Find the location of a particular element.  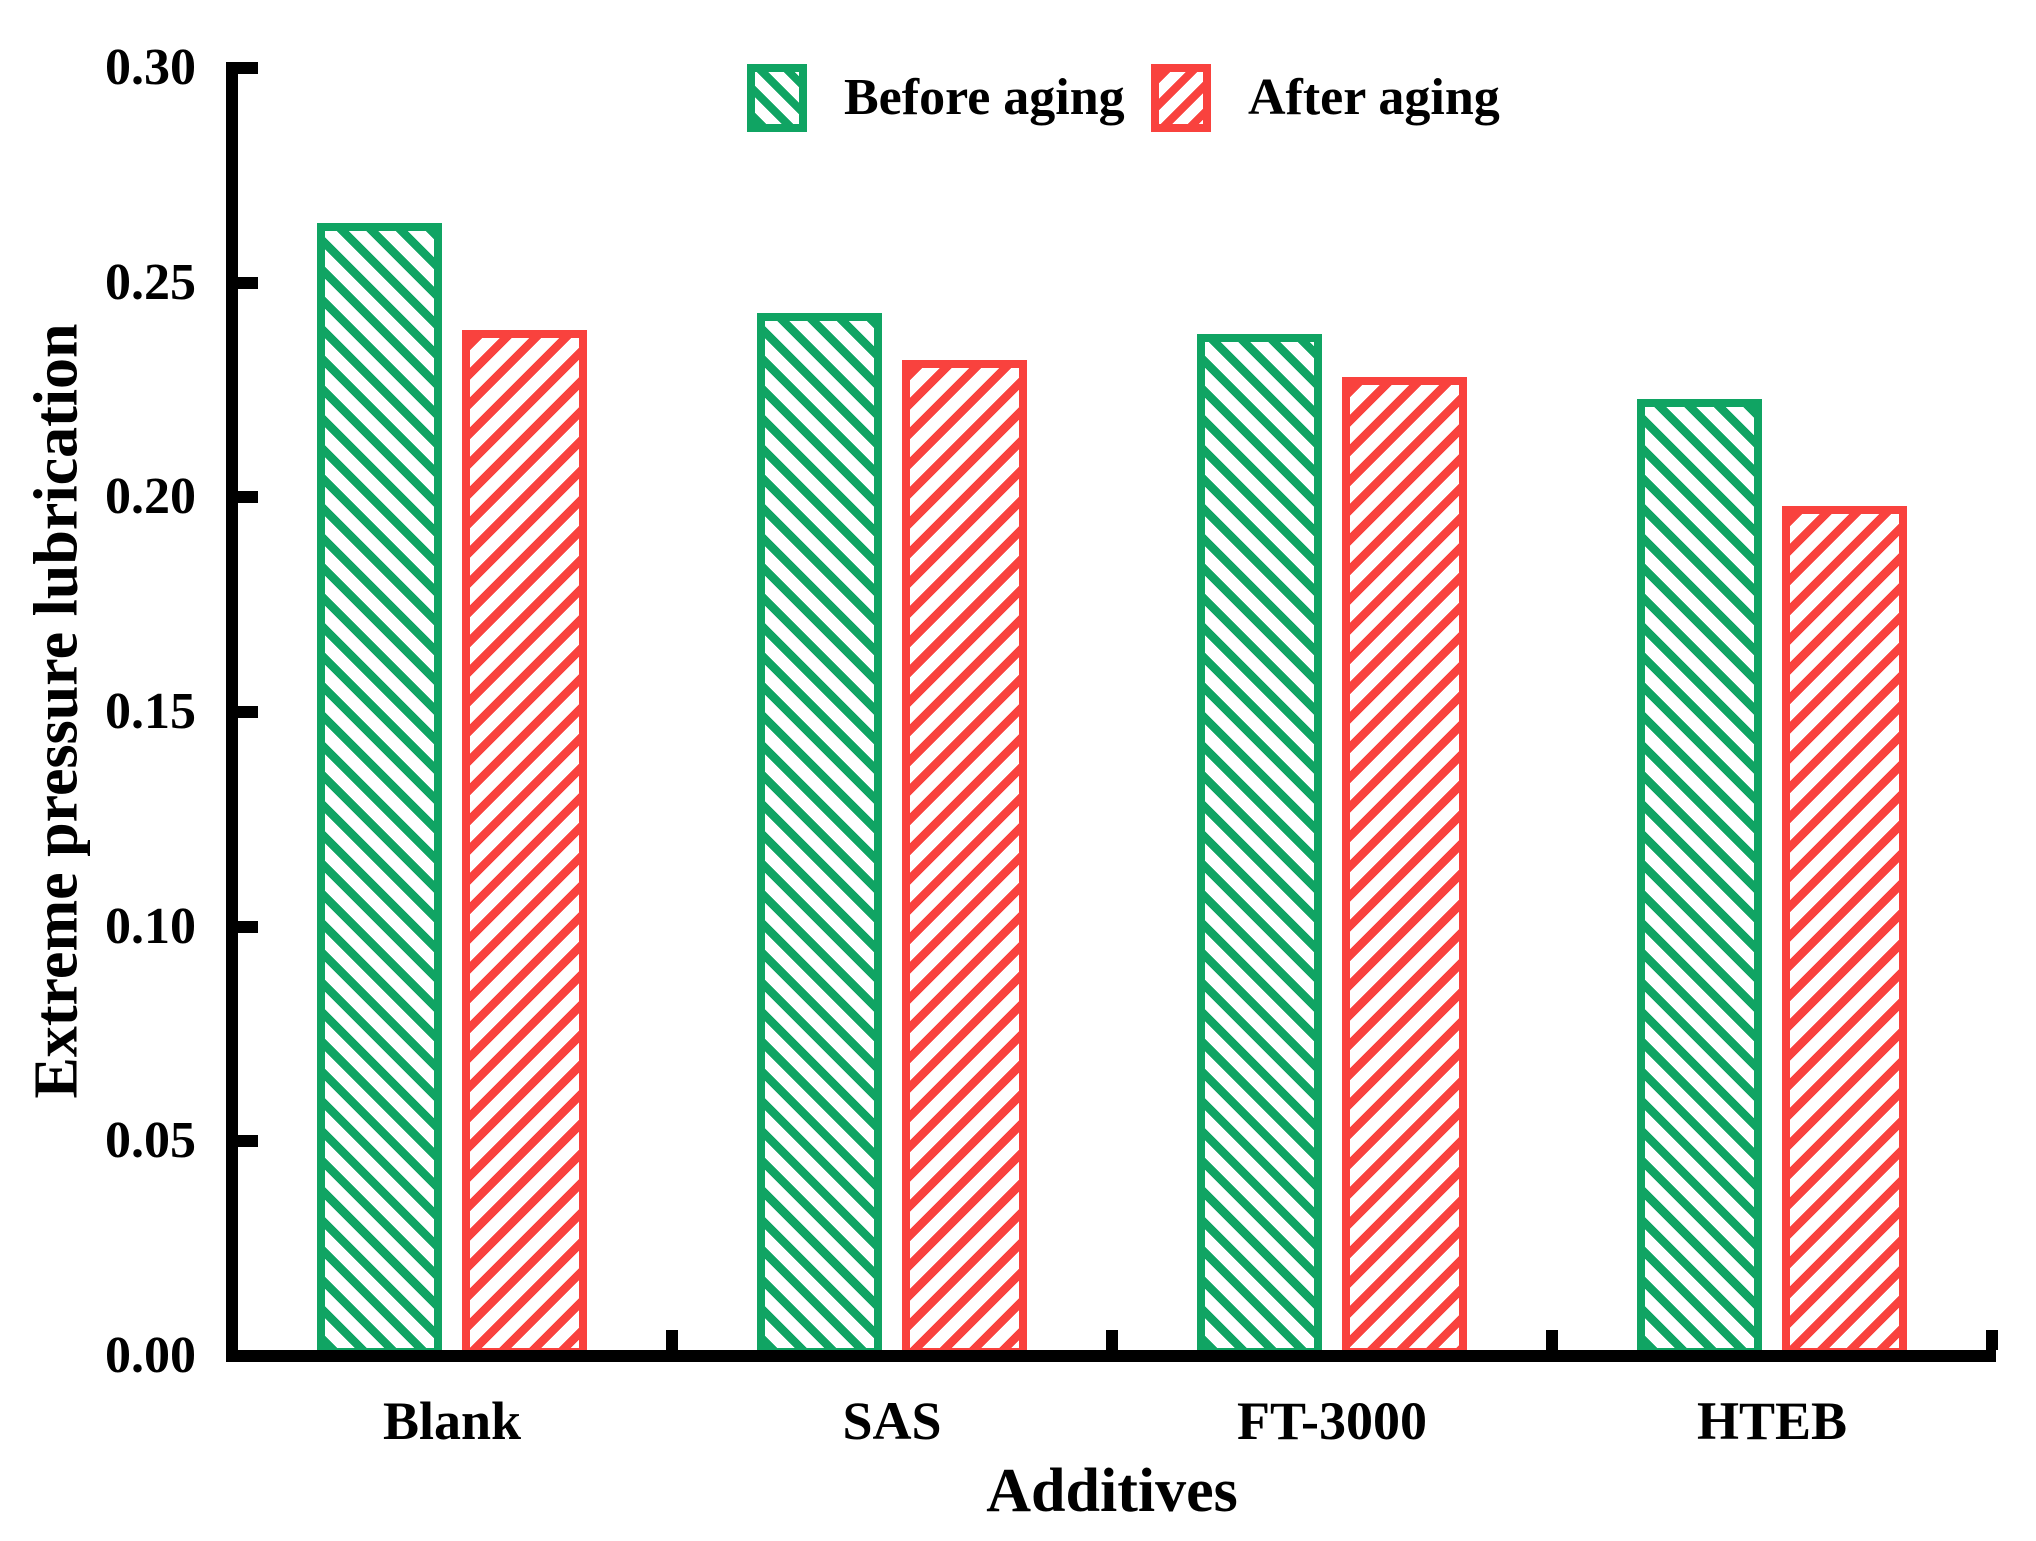

y-tick-0.05 is located at coordinates (248, 1141).